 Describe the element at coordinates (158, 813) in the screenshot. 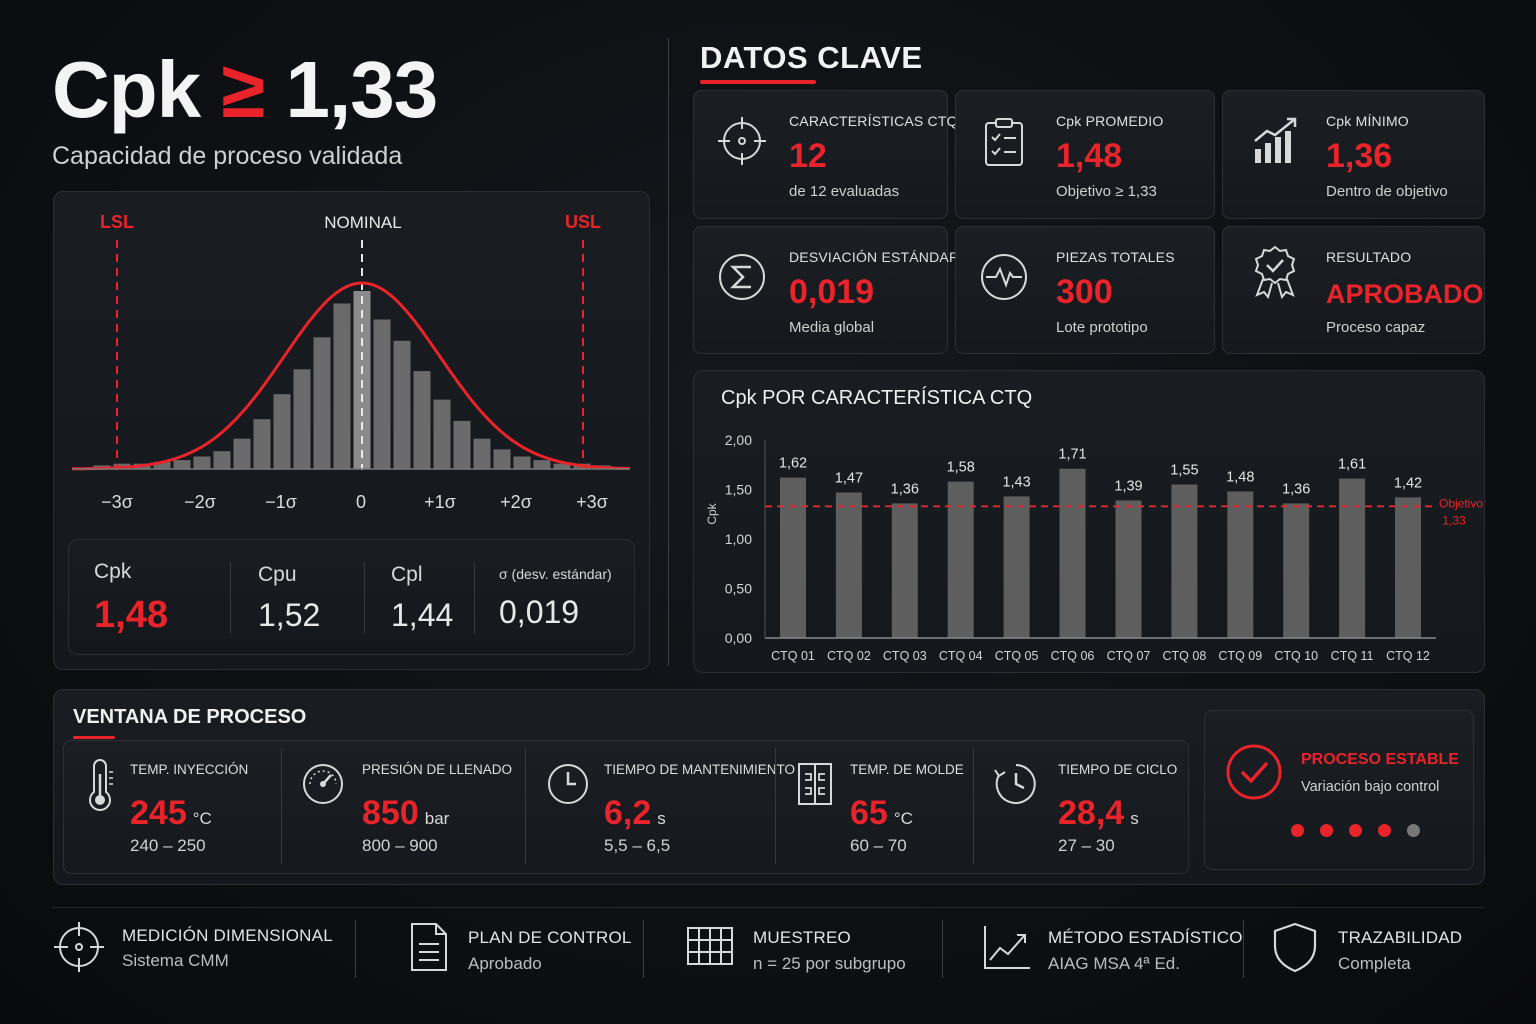

I see `param-number: 245` at that location.